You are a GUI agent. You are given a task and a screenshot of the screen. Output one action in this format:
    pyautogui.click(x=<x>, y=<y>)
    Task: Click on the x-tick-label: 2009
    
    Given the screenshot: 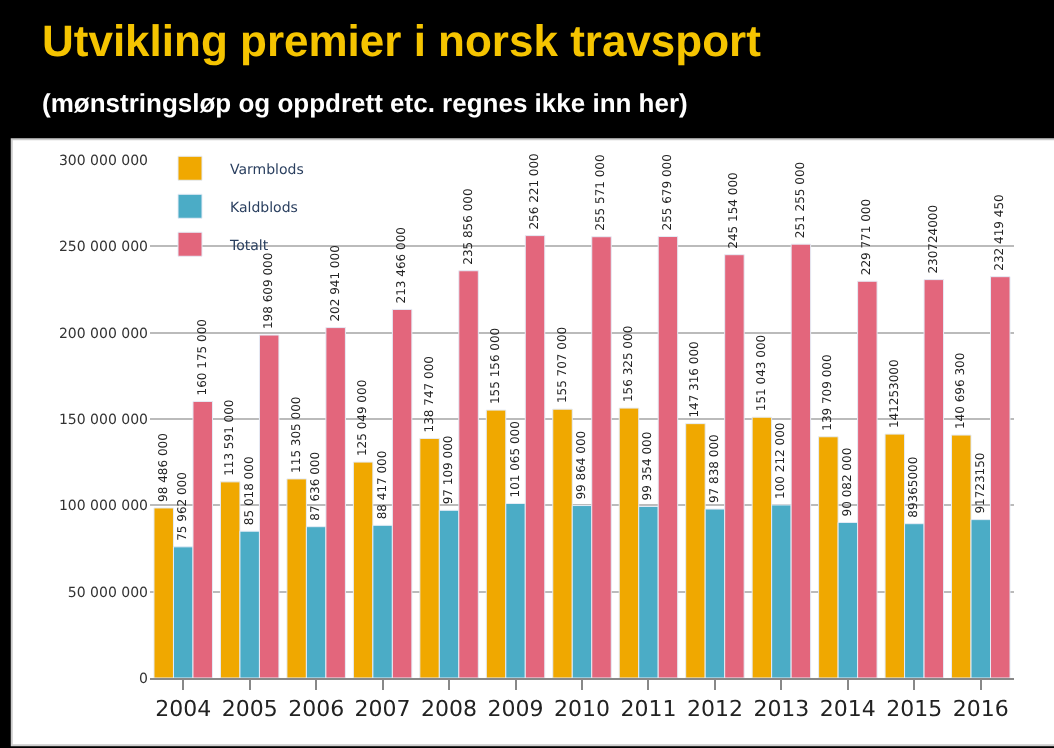 What is the action you would take?
    pyautogui.click(x=515, y=709)
    